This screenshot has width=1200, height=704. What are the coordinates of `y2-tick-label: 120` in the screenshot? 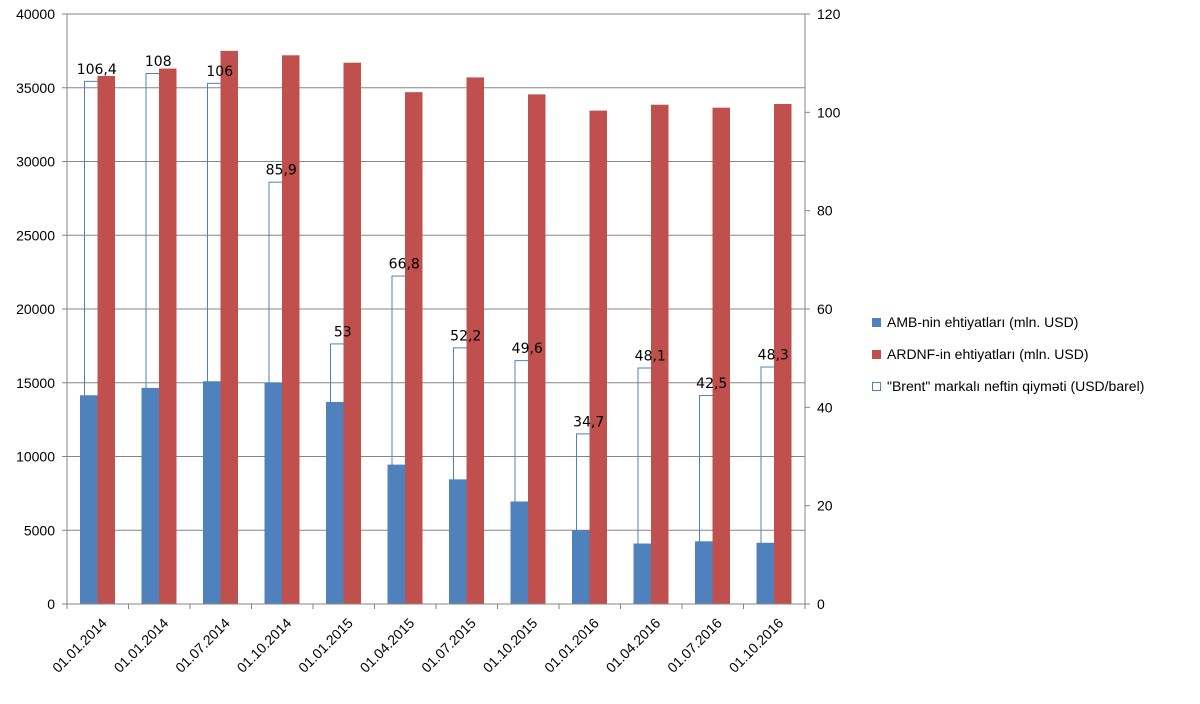 It's located at (829, 14).